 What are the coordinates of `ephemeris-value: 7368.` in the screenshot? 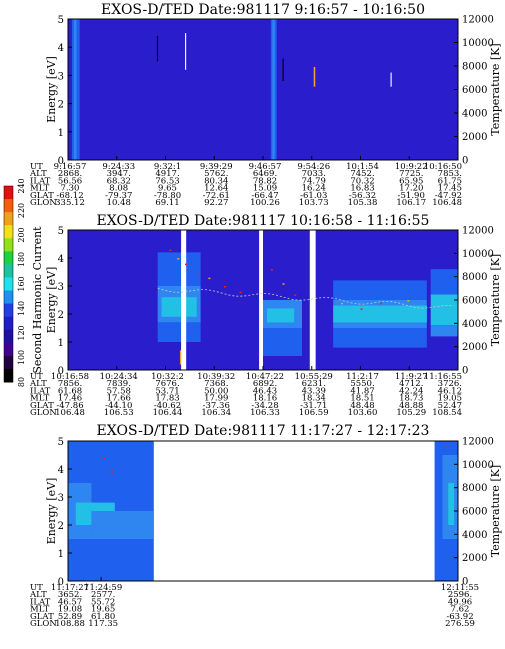 It's located at (216, 384).